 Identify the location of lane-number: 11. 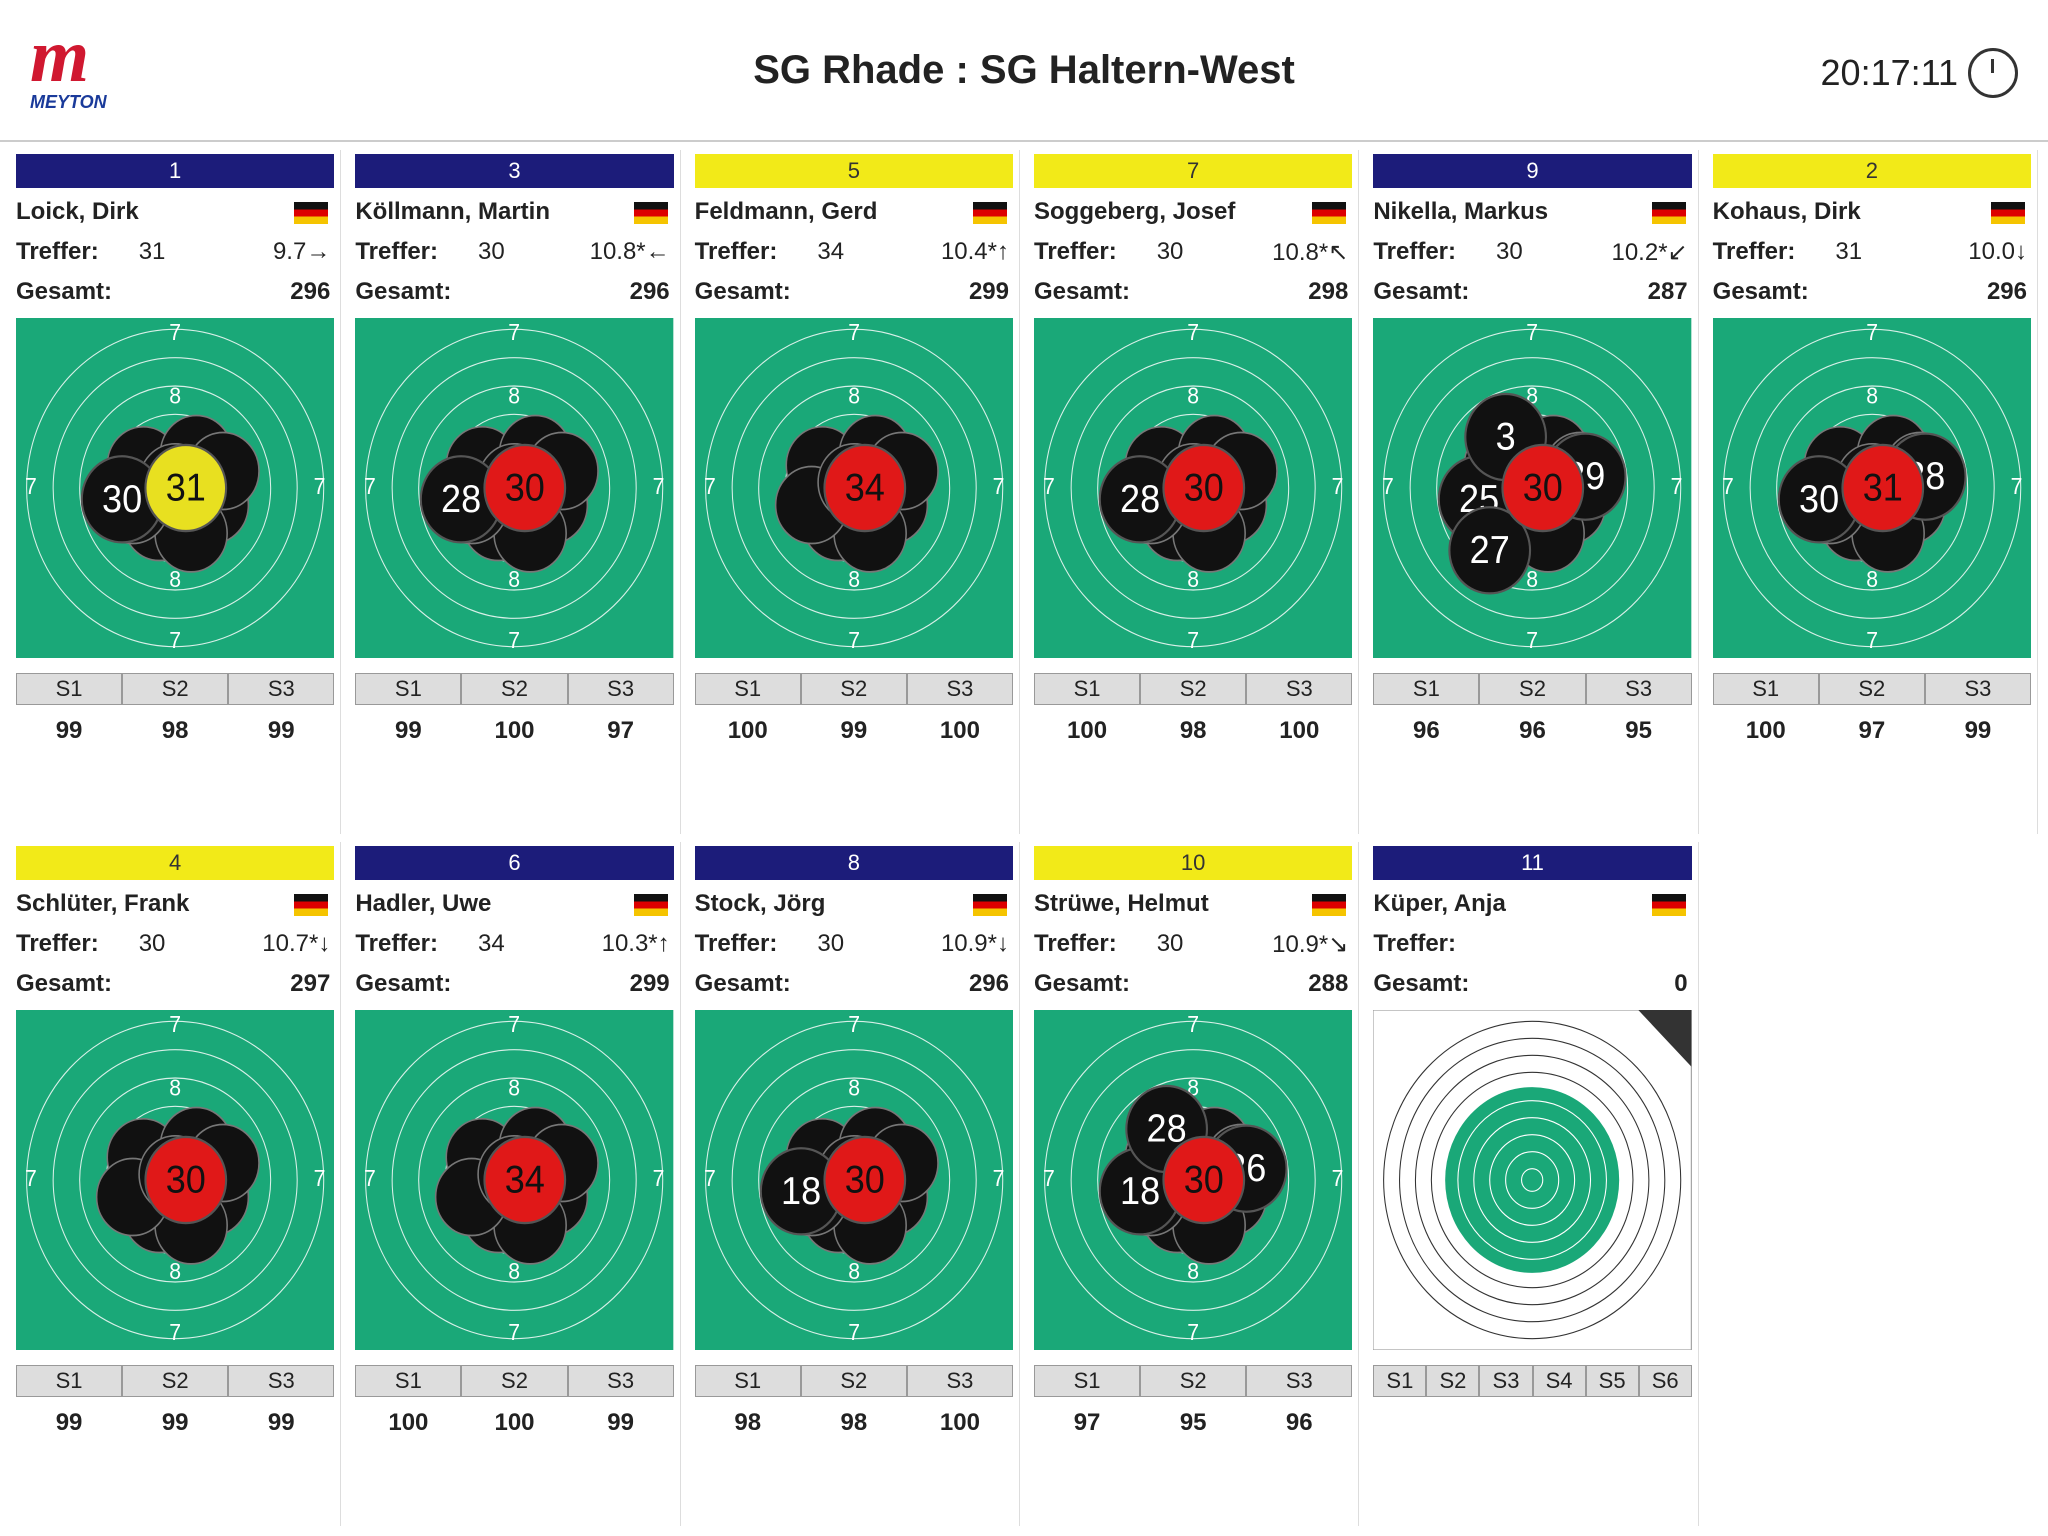
(1532, 863).